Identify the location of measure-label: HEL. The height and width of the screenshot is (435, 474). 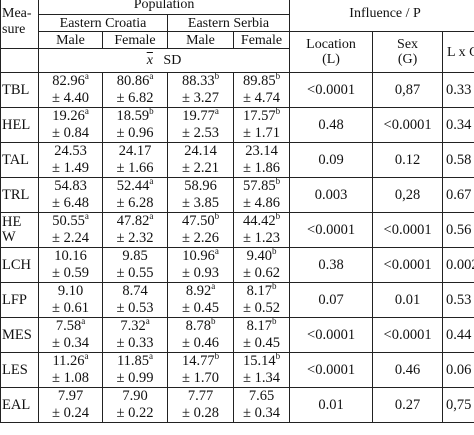
(19, 125).